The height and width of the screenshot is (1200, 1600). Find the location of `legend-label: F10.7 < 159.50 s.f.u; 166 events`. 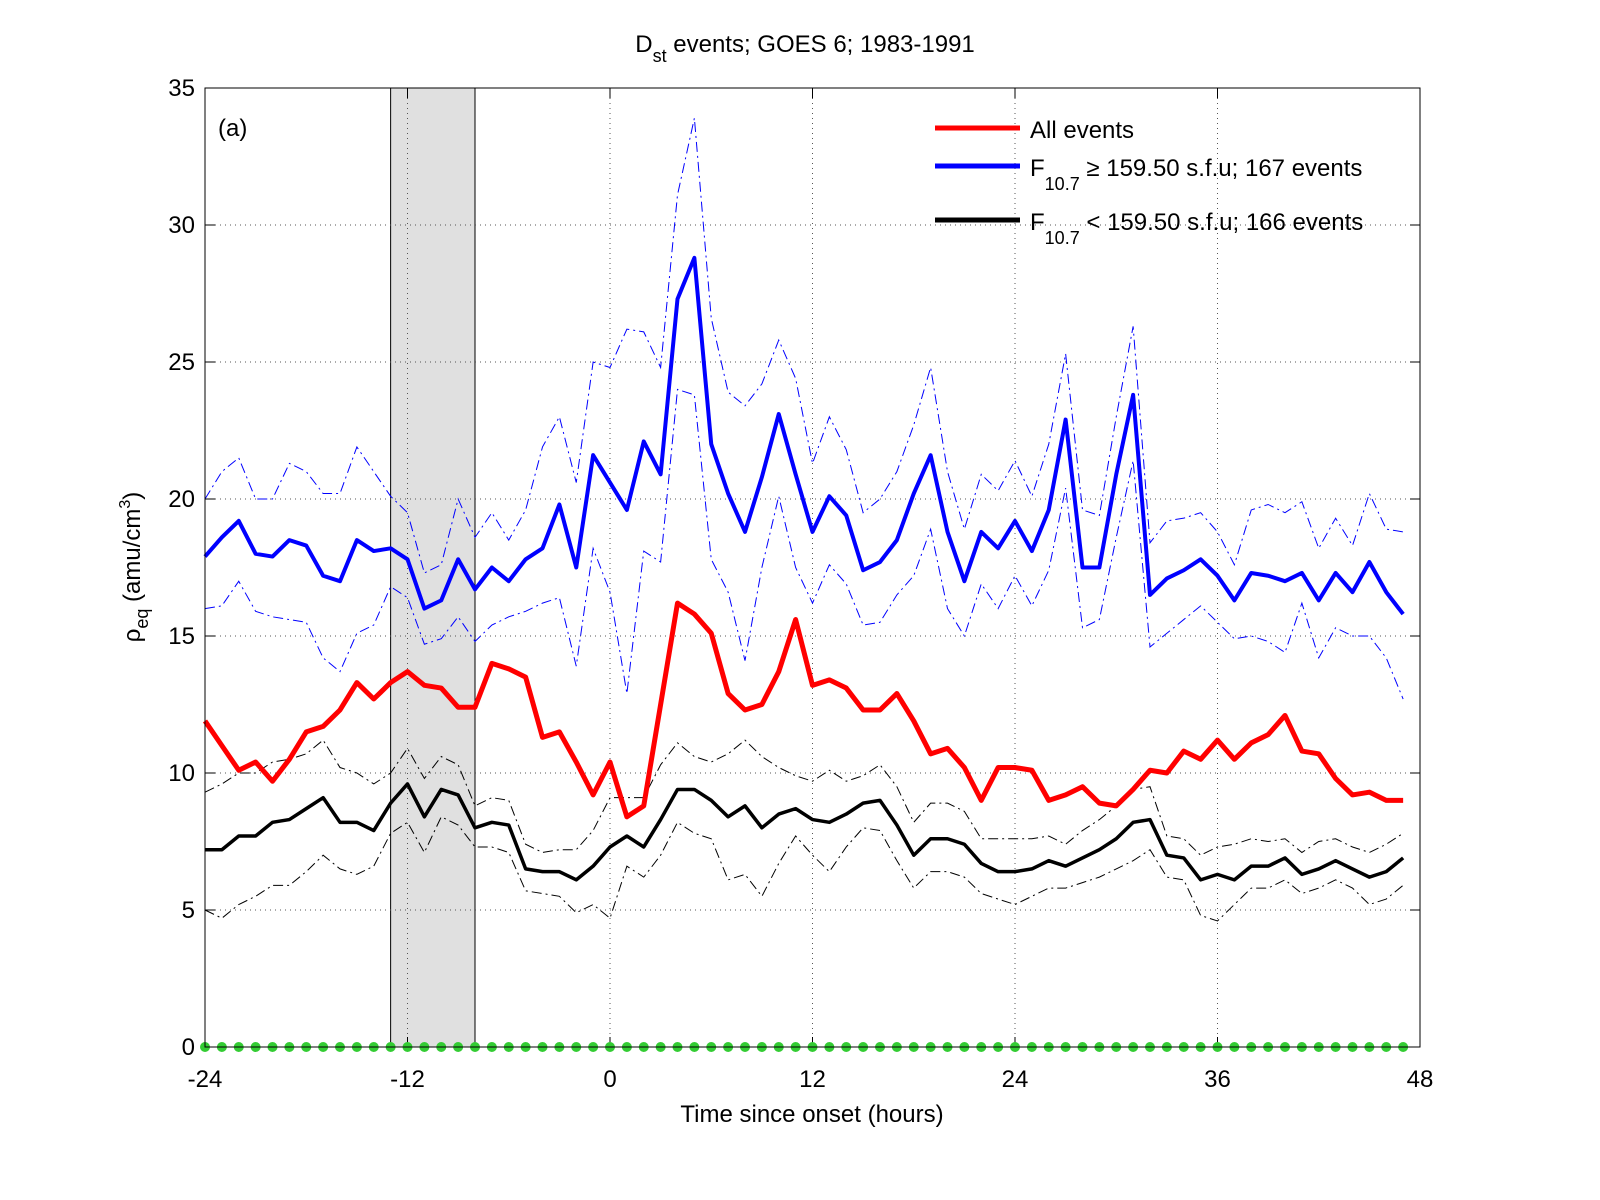

legend-label: F10.7 < 159.50 s.f.u; 166 events is located at coordinates (1196, 228).